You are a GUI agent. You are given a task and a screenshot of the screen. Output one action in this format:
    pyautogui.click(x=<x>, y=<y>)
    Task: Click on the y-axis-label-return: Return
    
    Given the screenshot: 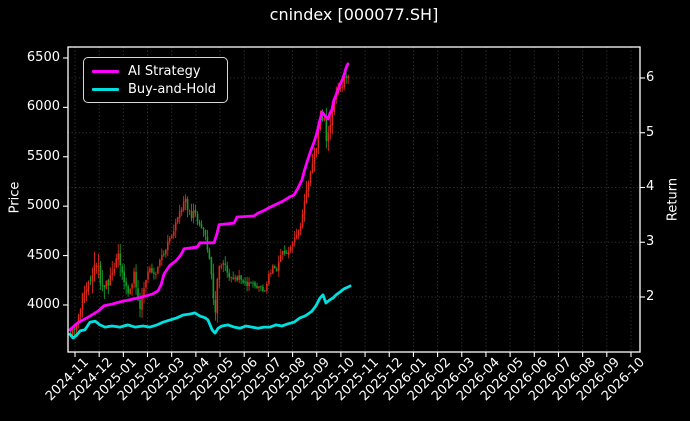 What is the action you would take?
    pyautogui.click(x=673, y=199)
    